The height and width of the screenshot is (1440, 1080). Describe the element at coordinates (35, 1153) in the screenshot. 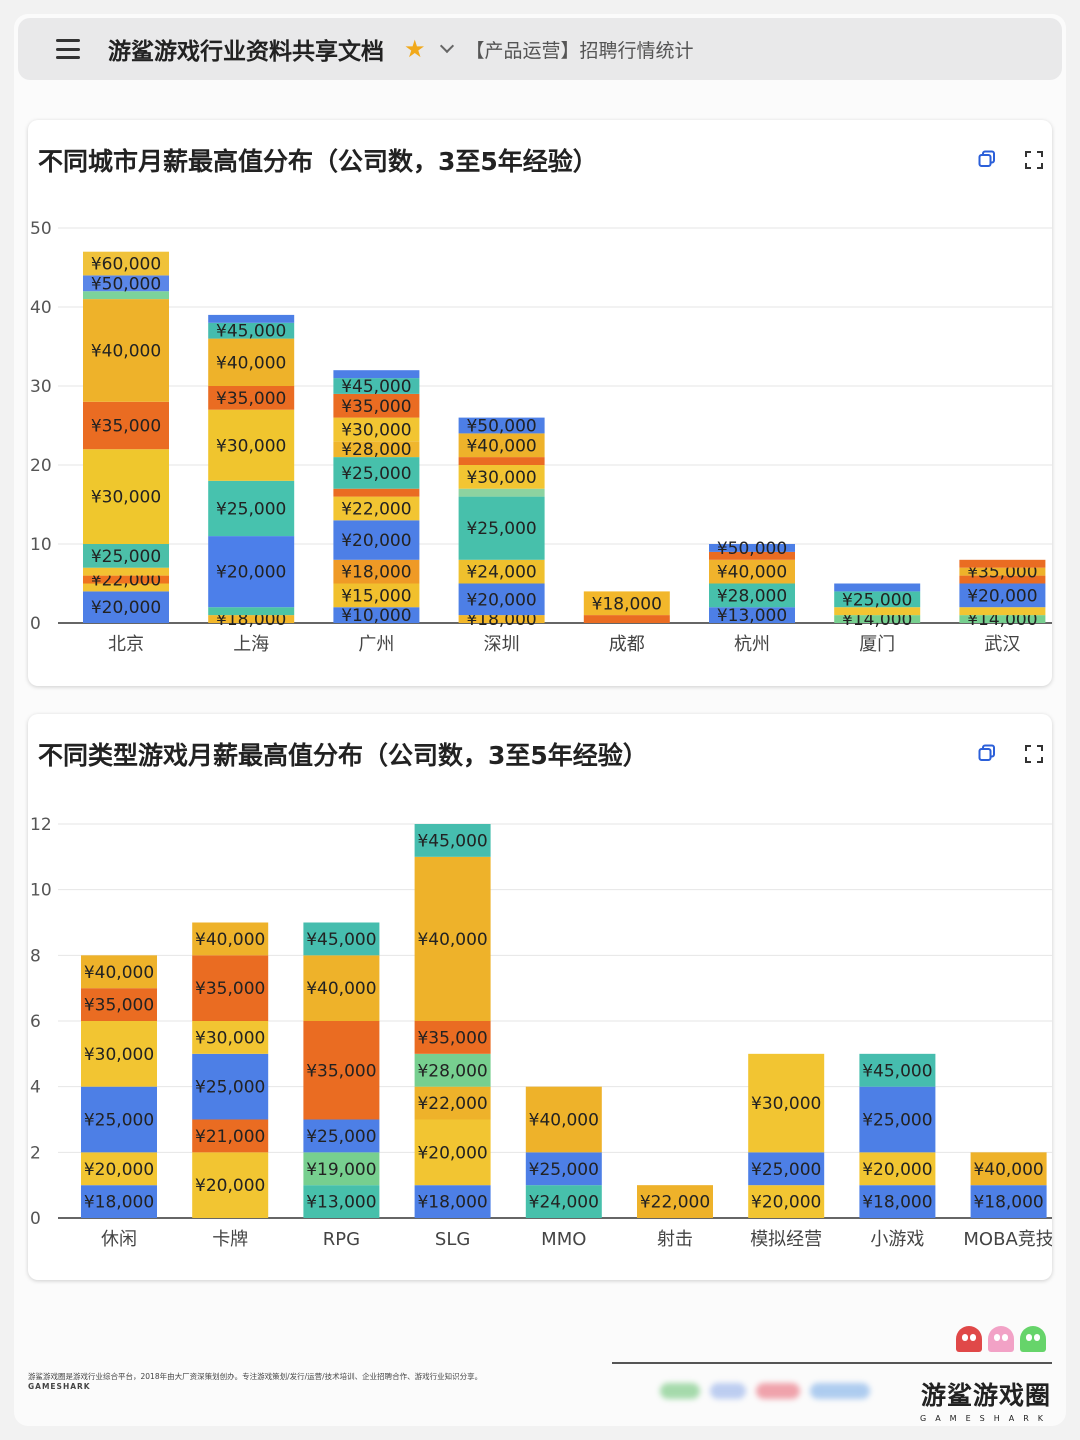

I see `y-tick-label: 2` at that location.